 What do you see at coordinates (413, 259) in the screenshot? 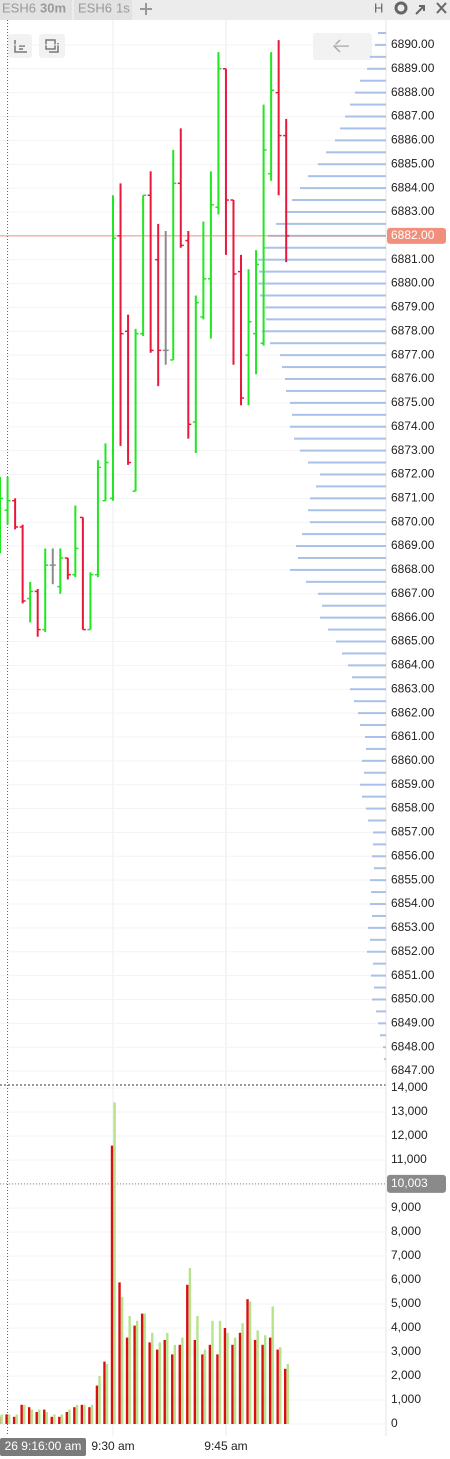
I see `y-tick-label: 6881.00` at bounding box center [413, 259].